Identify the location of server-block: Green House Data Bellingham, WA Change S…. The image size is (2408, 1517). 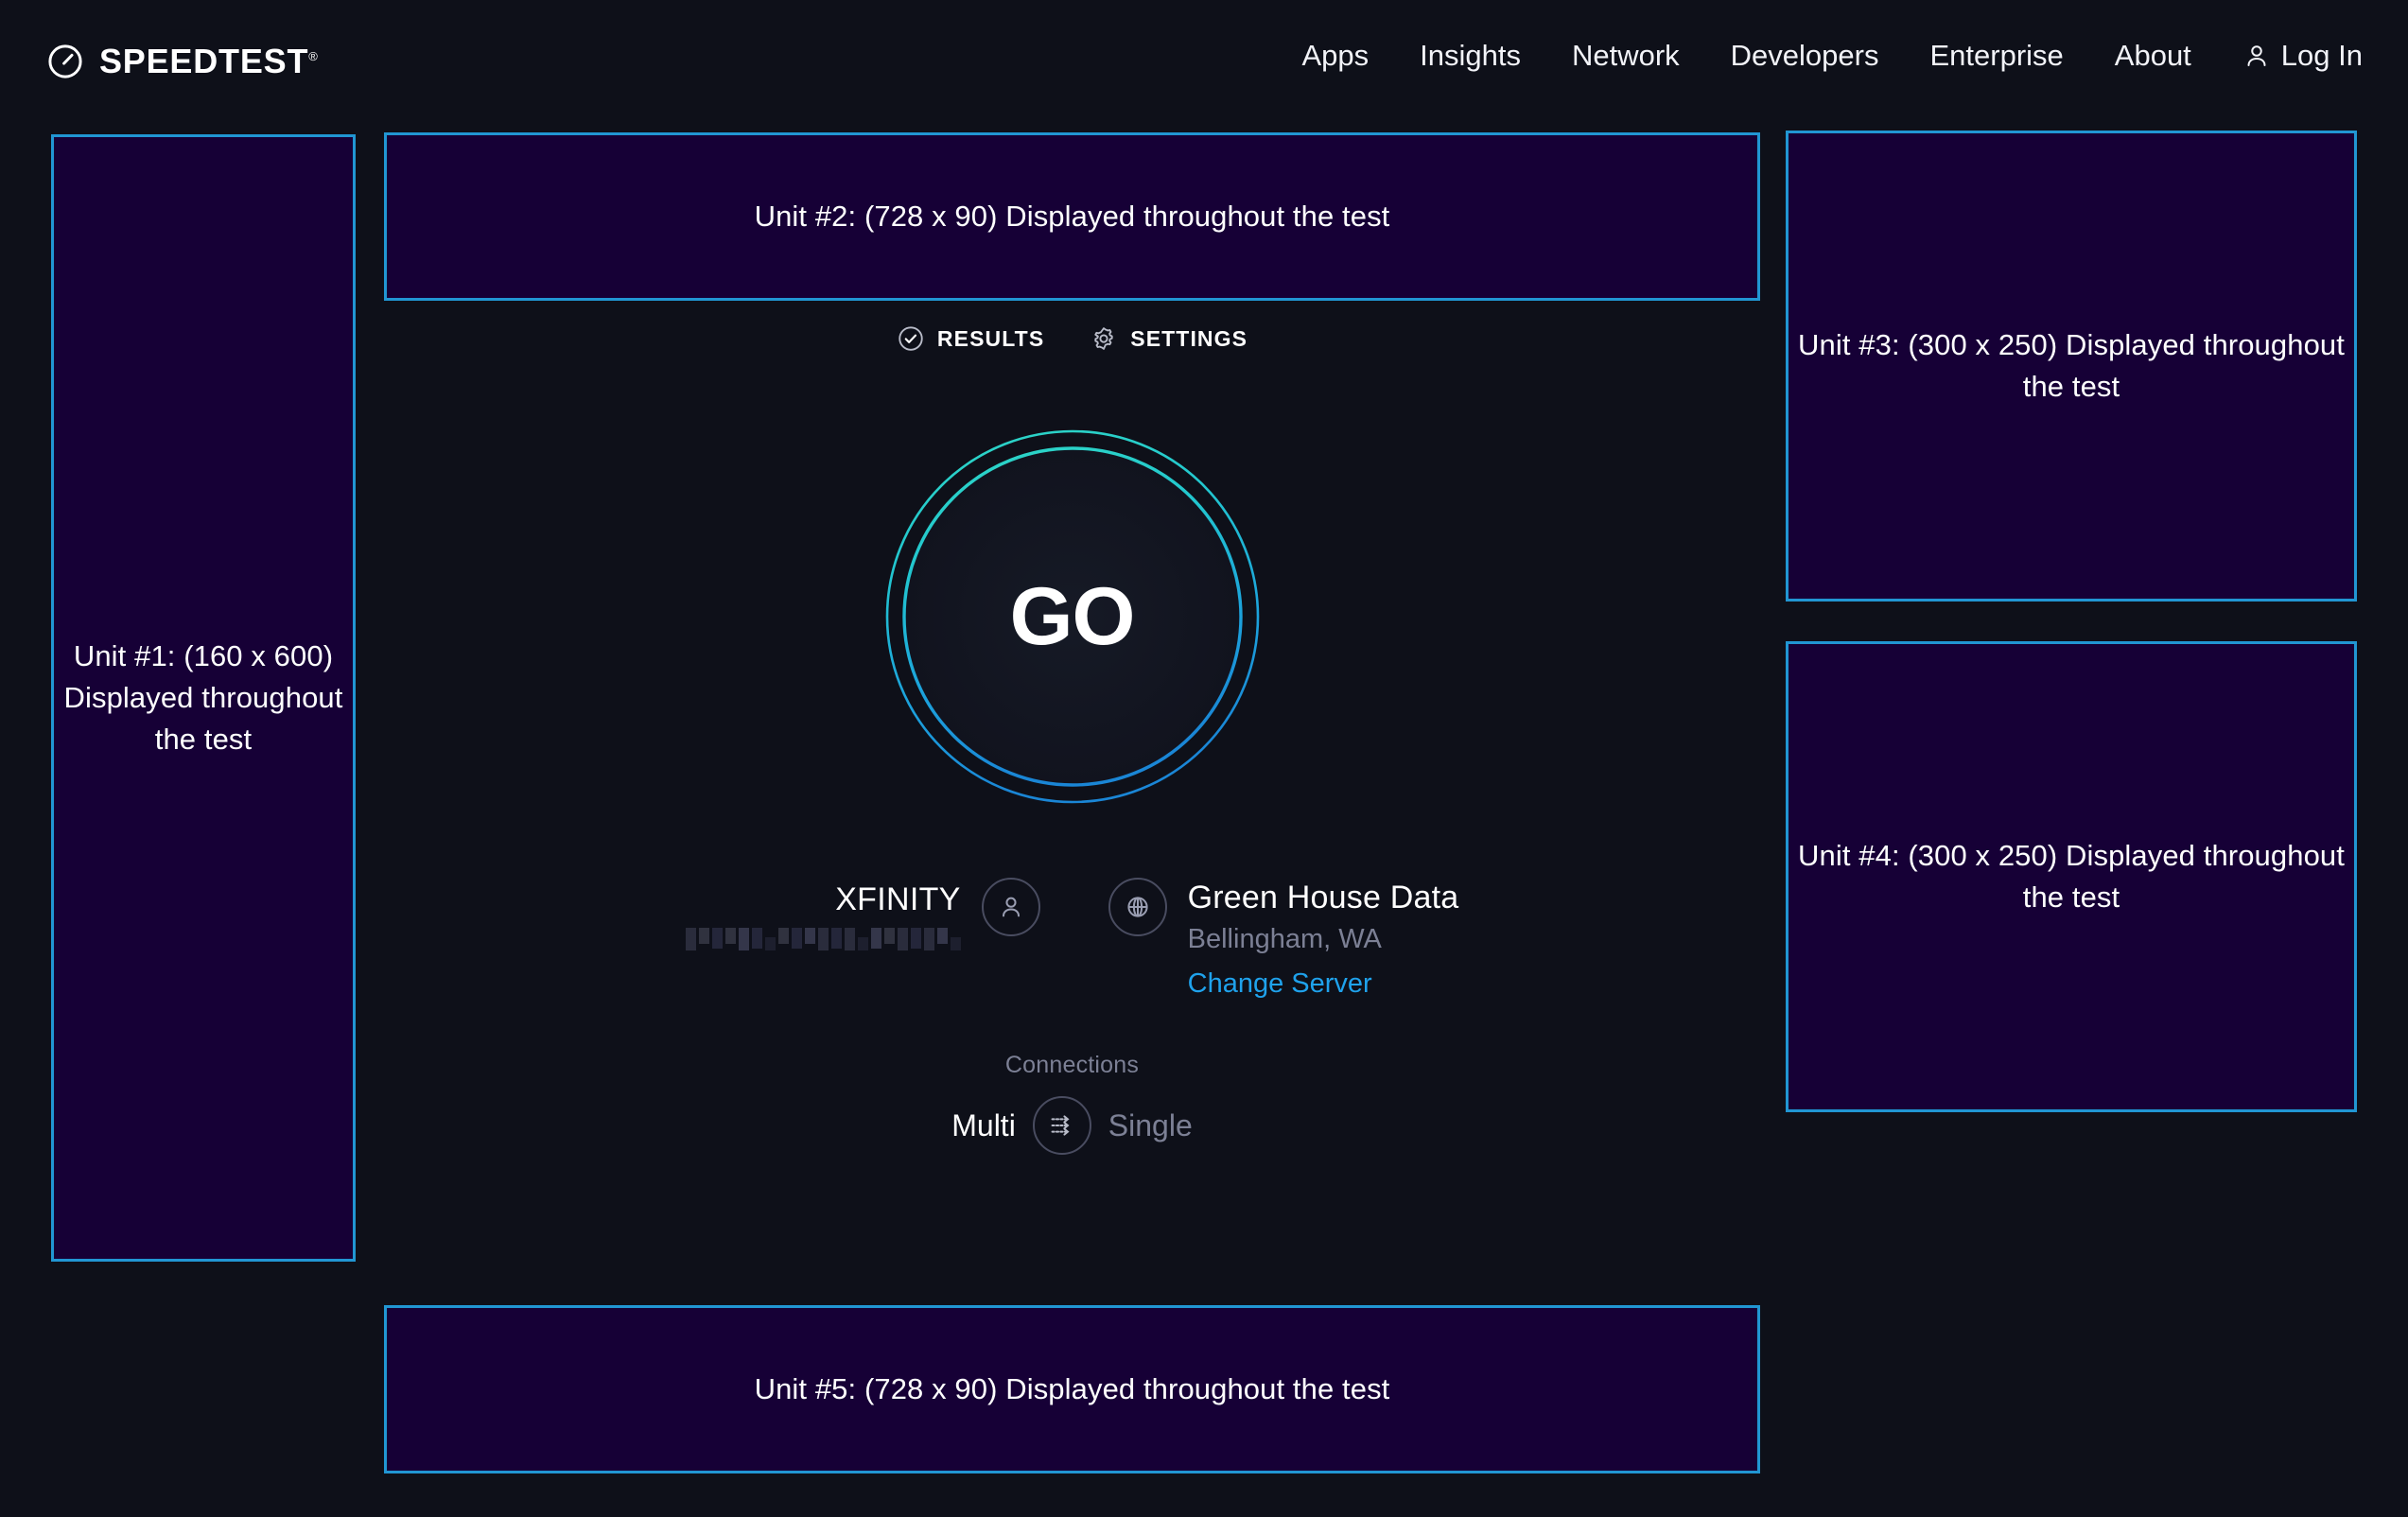
(1283, 936).